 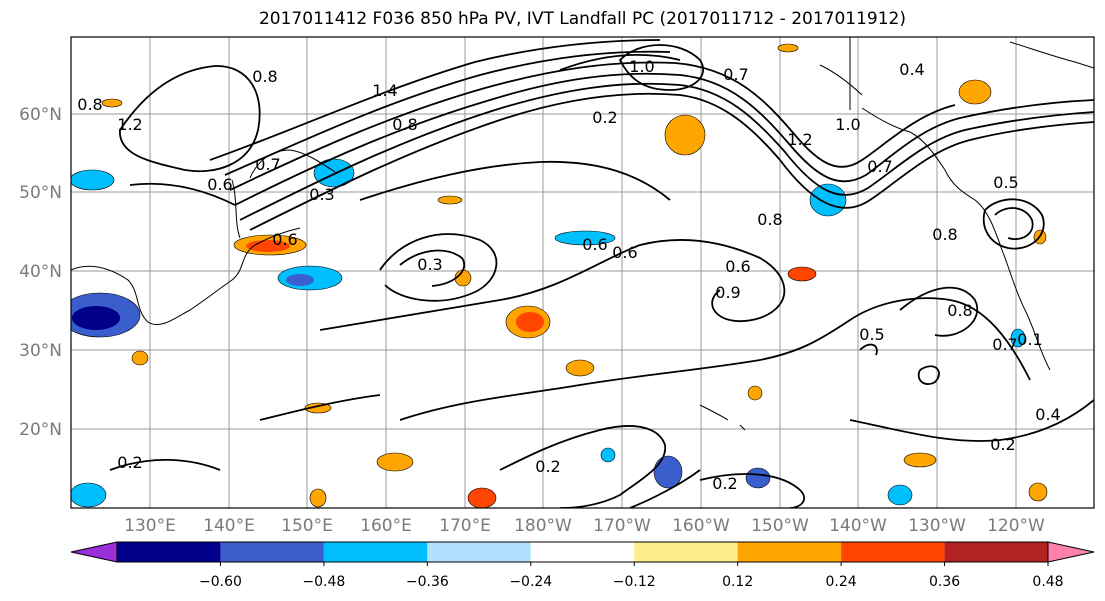 What do you see at coordinates (858, 526) in the screenshot?
I see `lon-label: 140°W` at bounding box center [858, 526].